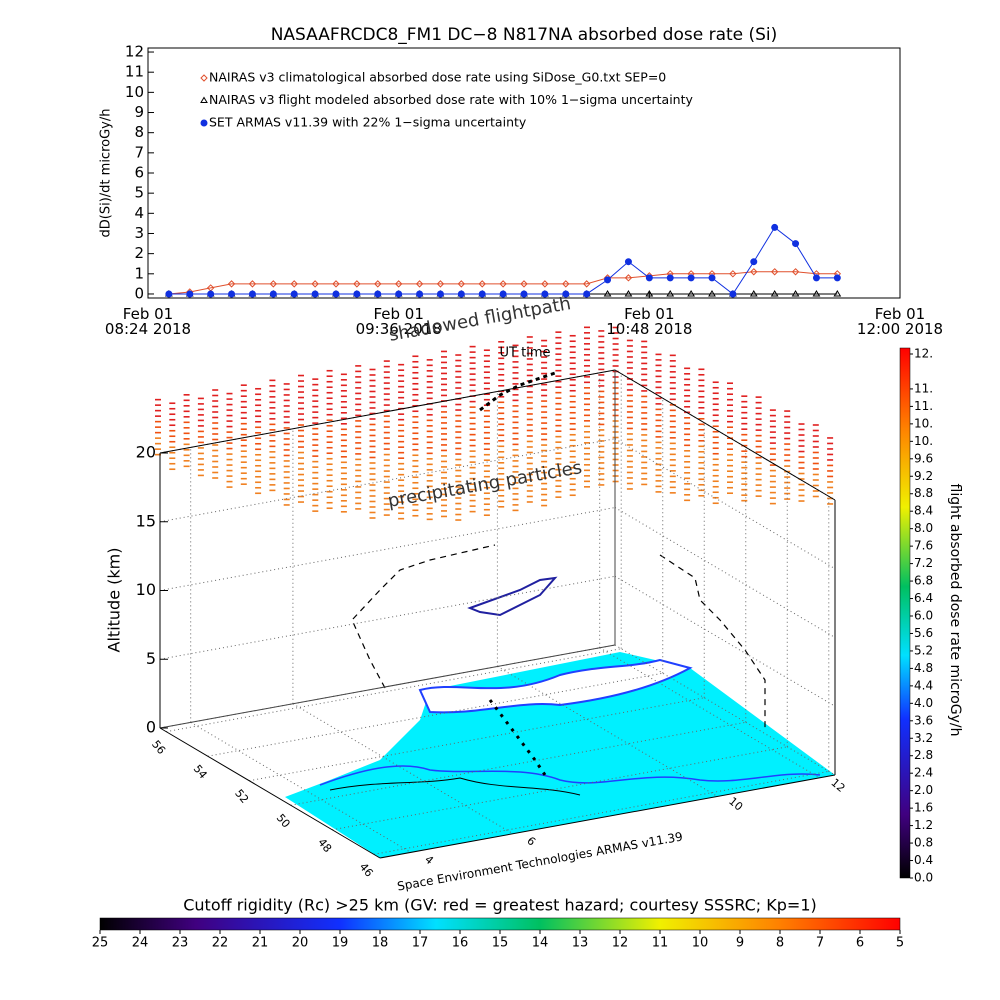 The image size is (1000, 1000). I want to click on lat-tick-label: 54, so click(200, 771).